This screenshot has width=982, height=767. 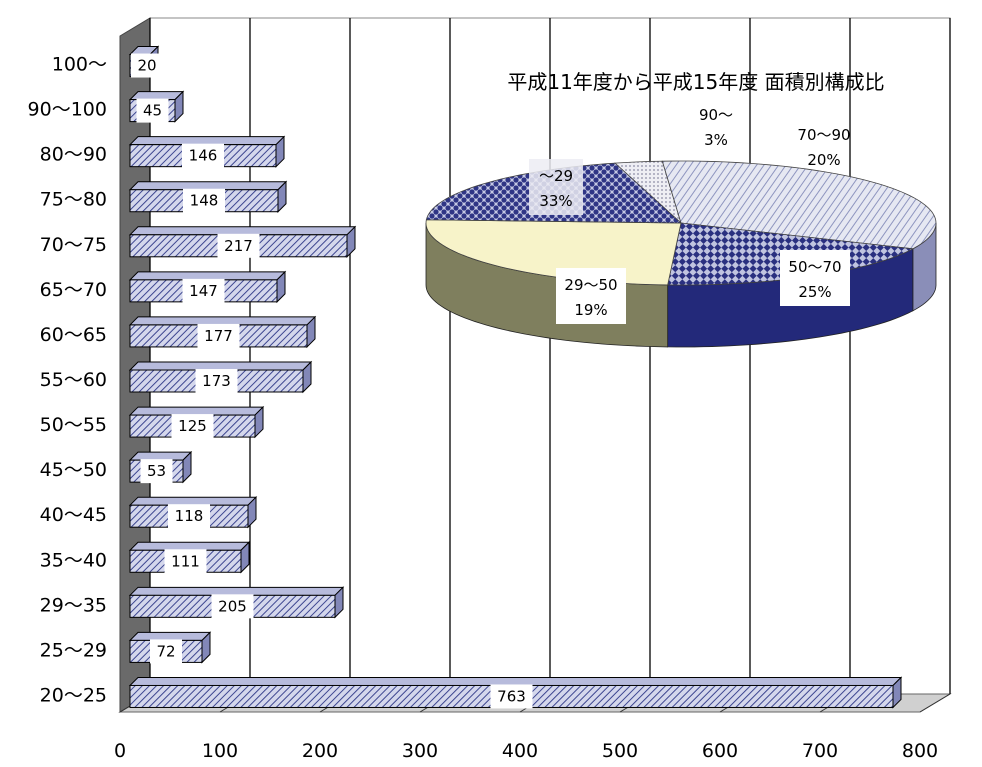 What do you see at coordinates (79, 65) in the screenshot?
I see `category-label: 100～` at bounding box center [79, 65].